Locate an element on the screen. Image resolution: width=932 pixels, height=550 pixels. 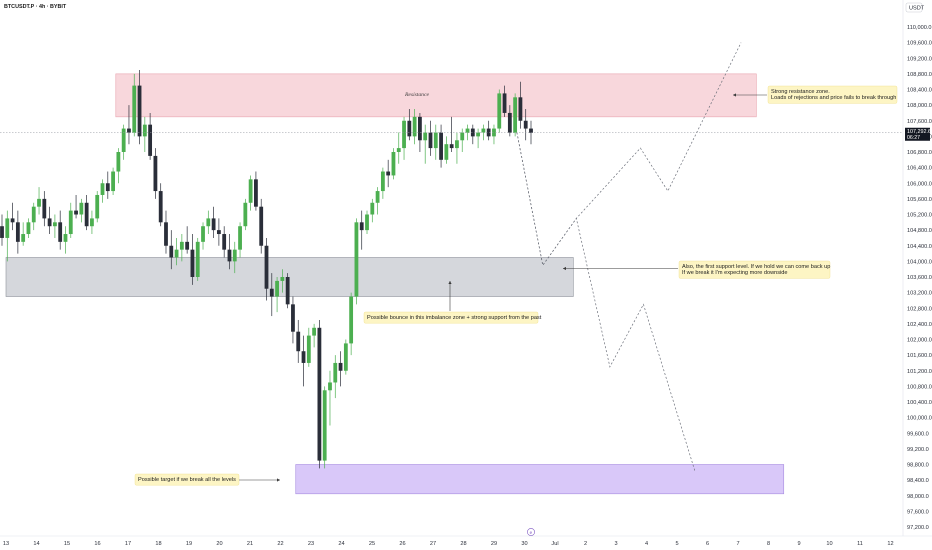
x-tick-label: 23 is located at coordinates (311, 544).